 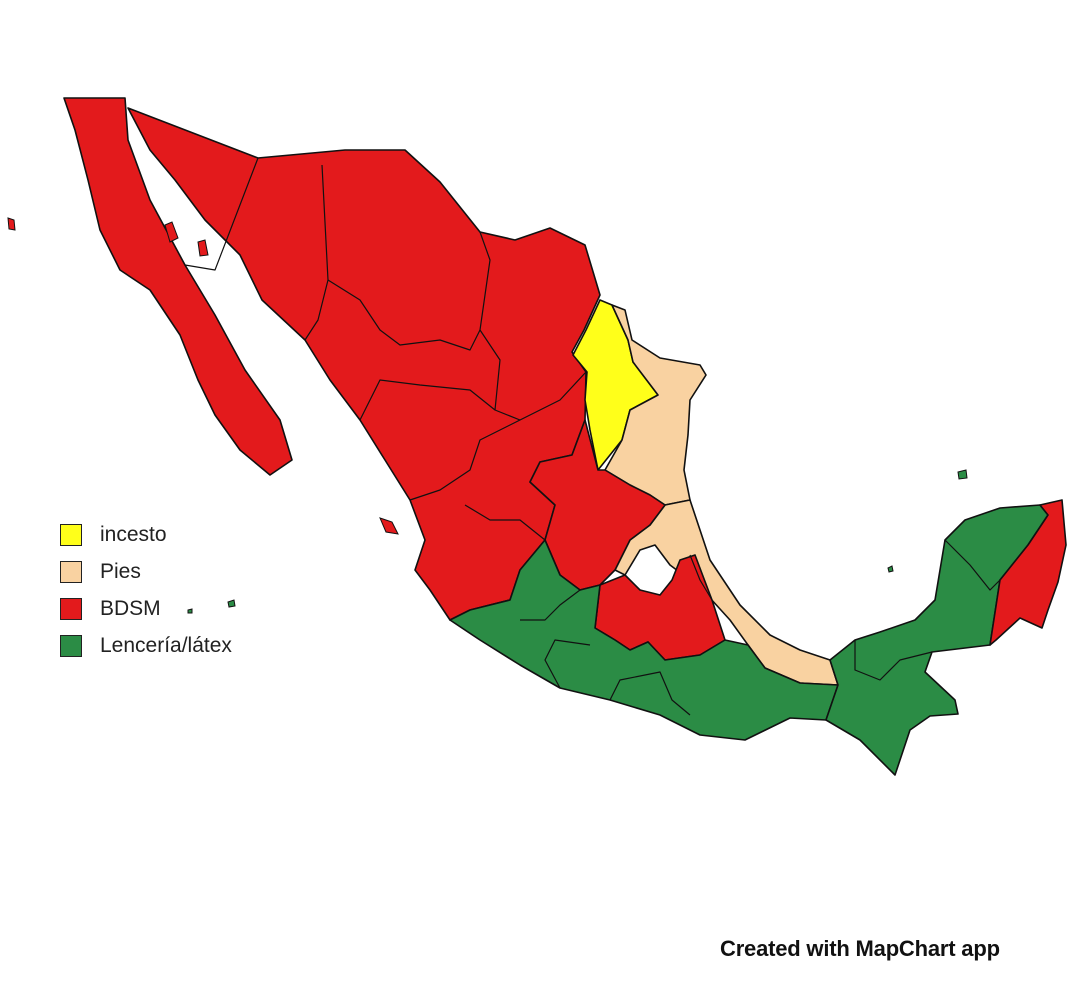 I want to click on region-baja-california, so click(x=178, y=286).